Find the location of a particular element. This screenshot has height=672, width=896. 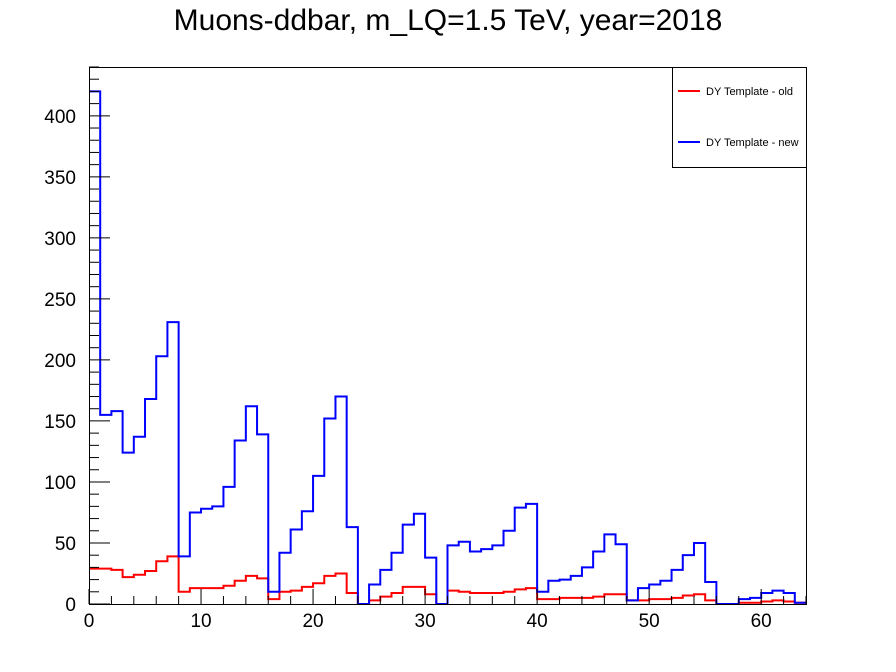

legend-box is located at coordinates (739, 117).